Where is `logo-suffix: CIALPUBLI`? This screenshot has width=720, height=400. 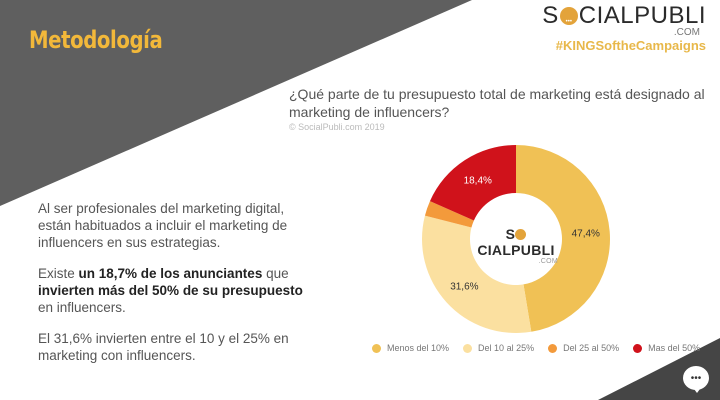
logo-suffix: CIALPUBLI is located at coordinates (642, 15).